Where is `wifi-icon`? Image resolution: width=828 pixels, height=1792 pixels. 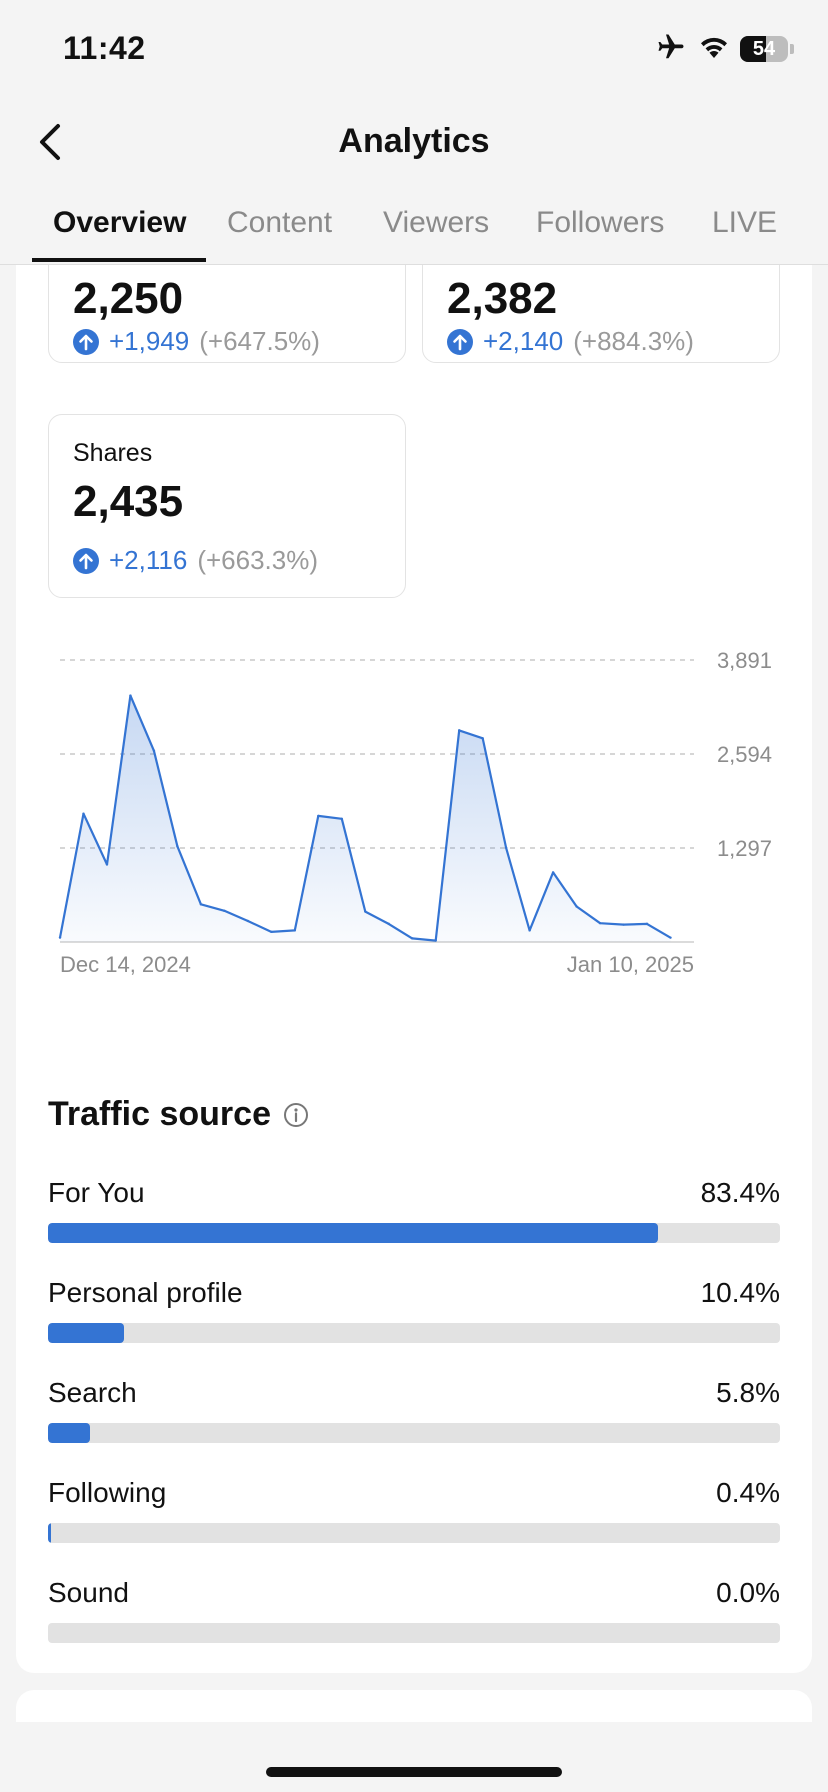
wifi-icon is located at coordinates (714, 49).